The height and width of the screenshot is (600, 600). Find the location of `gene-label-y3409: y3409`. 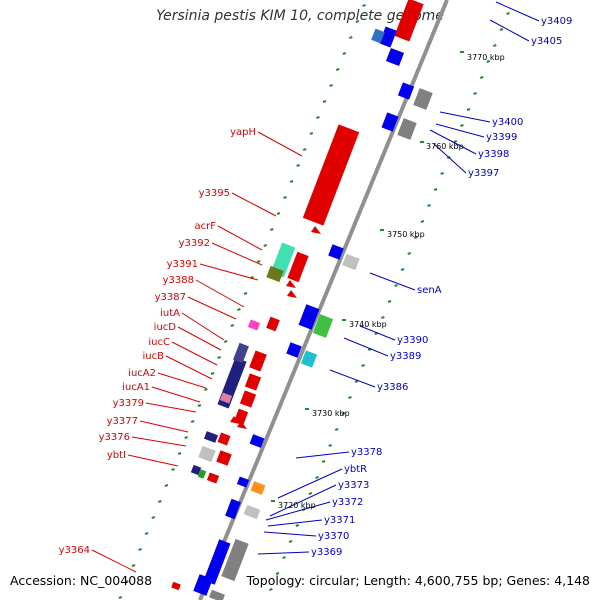

gene-label-y3409: y3409 is located at coordinates (556, 21).